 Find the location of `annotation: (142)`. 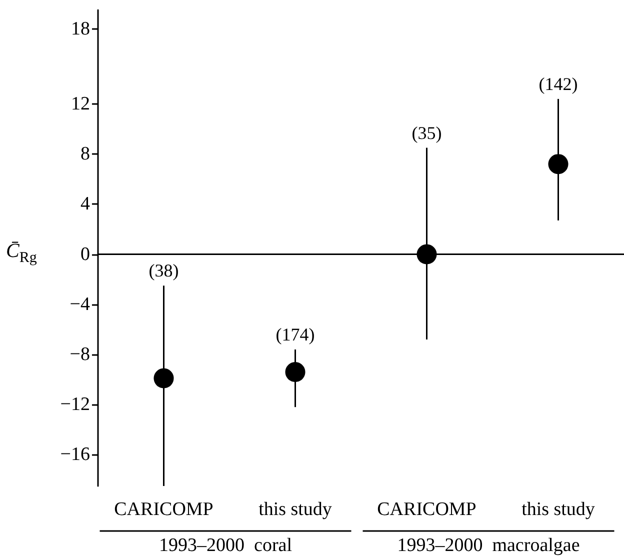

annotation: (142) is located at coordinates (558, 84).